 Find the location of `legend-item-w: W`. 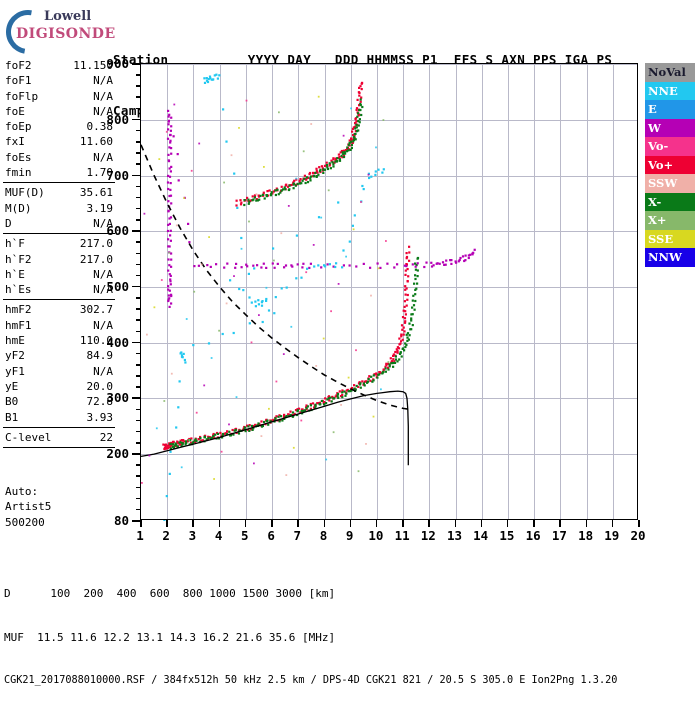

legend-item-w: W is located at coordinates (670, 127).